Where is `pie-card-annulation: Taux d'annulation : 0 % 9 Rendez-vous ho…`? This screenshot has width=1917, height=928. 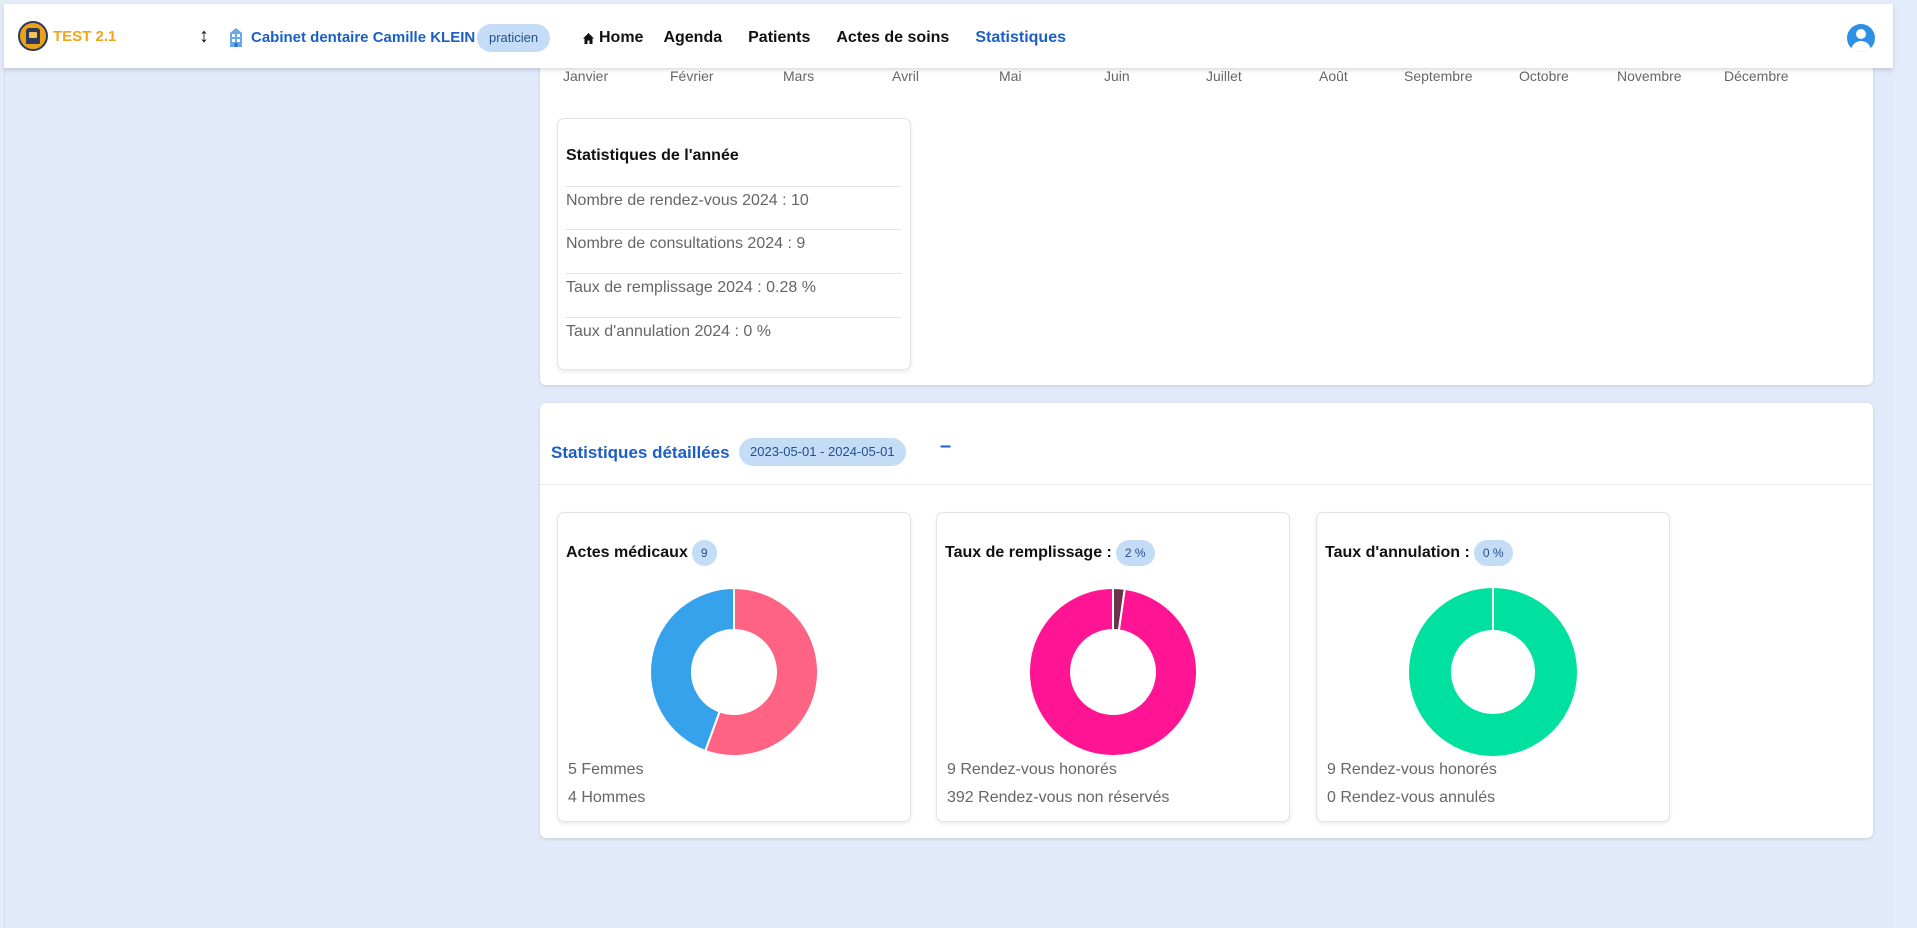 pie-card-annulation: Taux d'annulation : 0 % 9 Rendez-vous ho… is located at coordinates (1493, 667).